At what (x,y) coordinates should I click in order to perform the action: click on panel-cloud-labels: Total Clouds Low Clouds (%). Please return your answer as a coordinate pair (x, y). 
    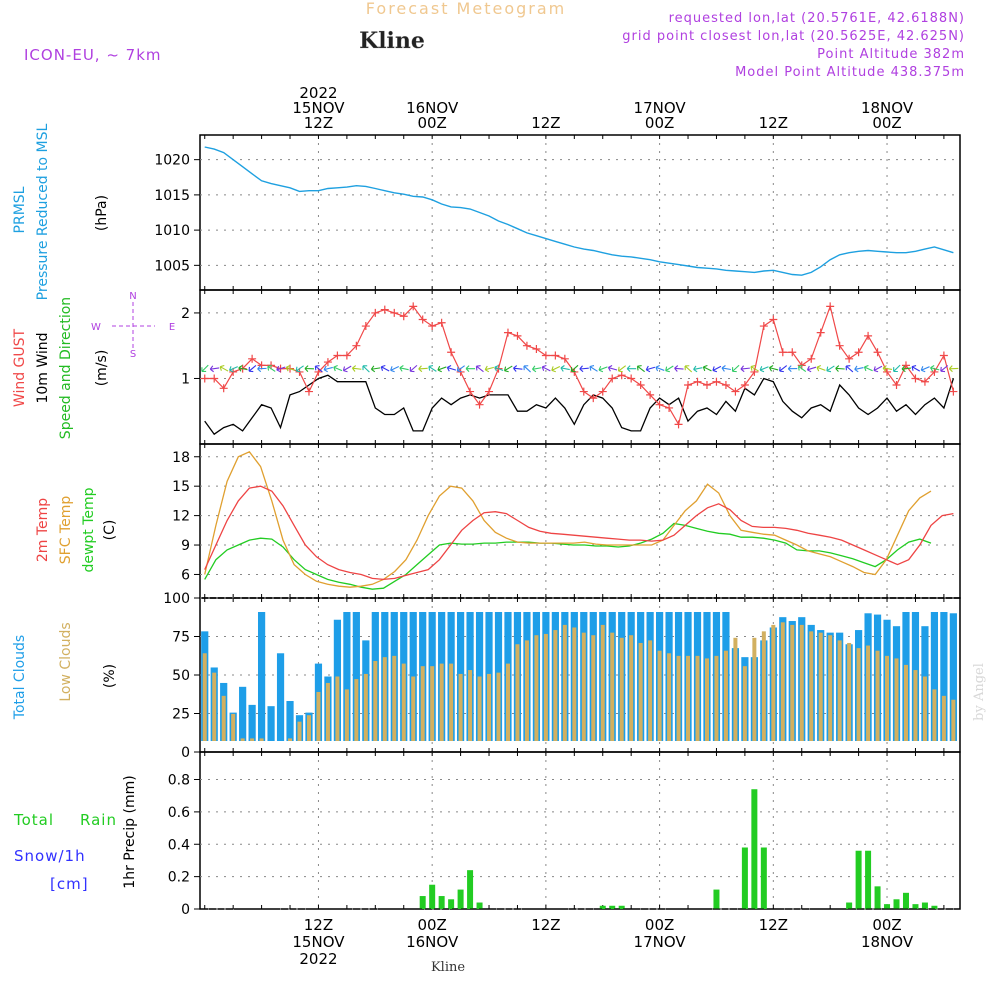
    Looking at the image, I should click on (65, 671).